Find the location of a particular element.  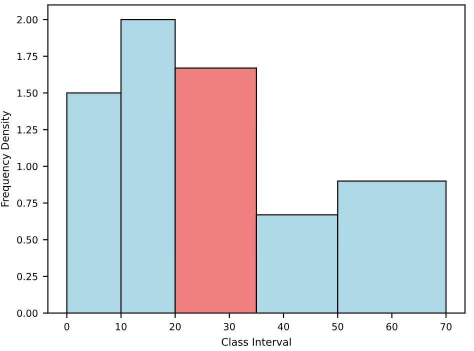

x-tick-label: 40 is located at coordinates (284, 326).